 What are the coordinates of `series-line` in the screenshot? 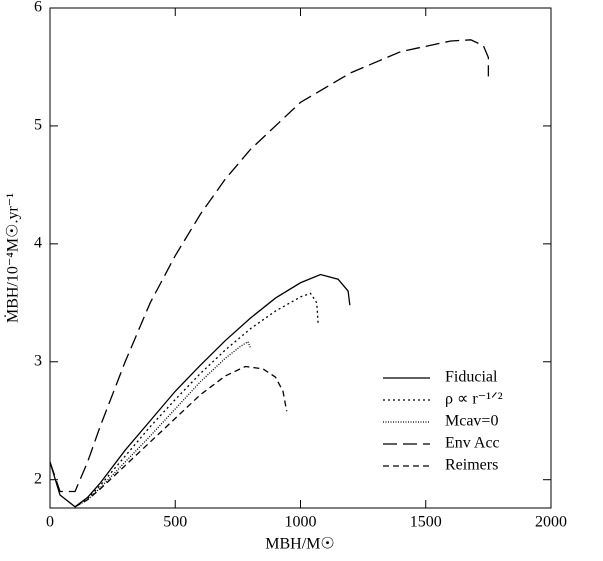 It's located at (181, 436).